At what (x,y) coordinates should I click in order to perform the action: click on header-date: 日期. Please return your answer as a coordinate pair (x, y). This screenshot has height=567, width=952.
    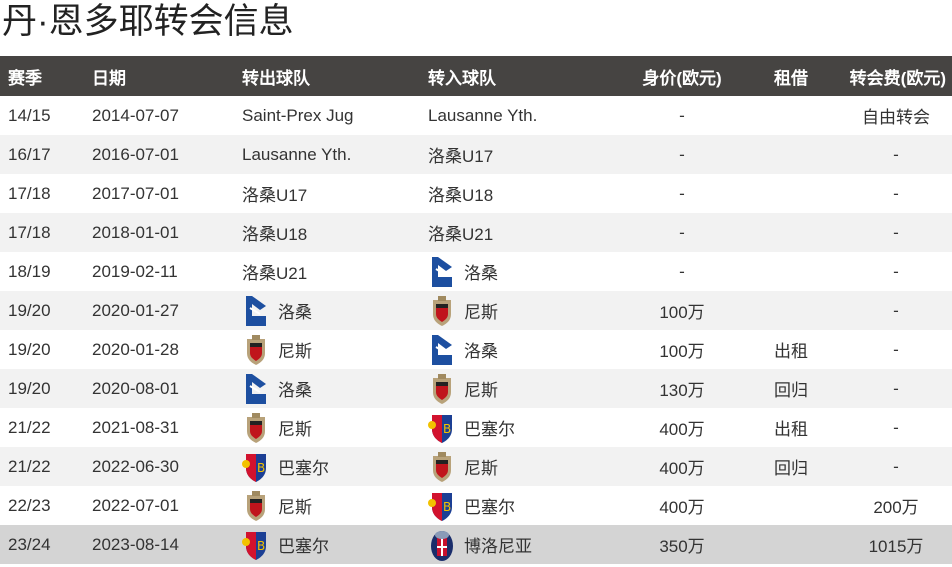
    Looking at the image, I should click on (167, 76).